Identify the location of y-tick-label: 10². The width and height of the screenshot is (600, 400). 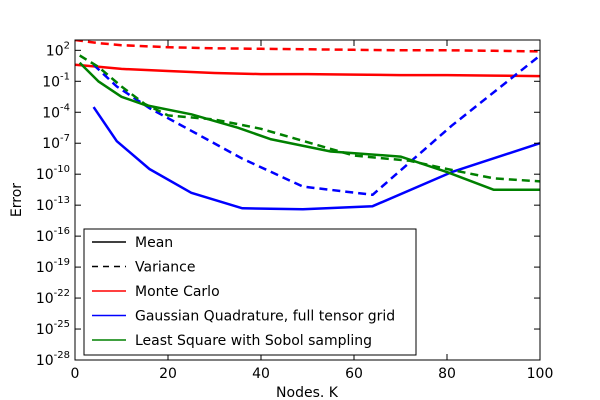
(58, 49).